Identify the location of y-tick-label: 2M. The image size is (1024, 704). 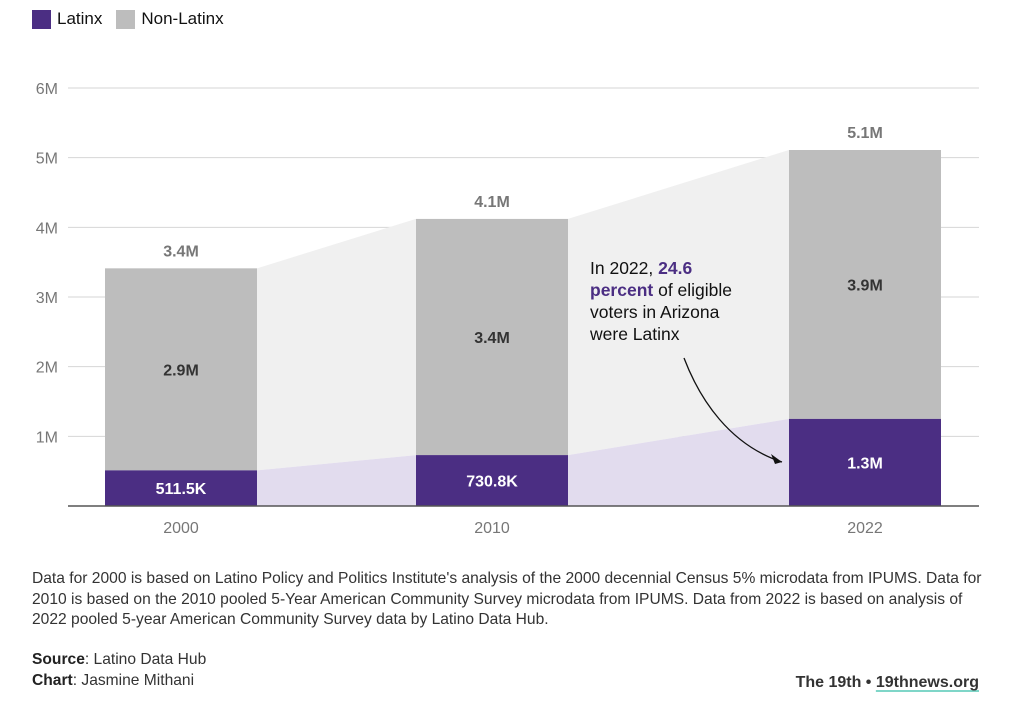
(47, 368).